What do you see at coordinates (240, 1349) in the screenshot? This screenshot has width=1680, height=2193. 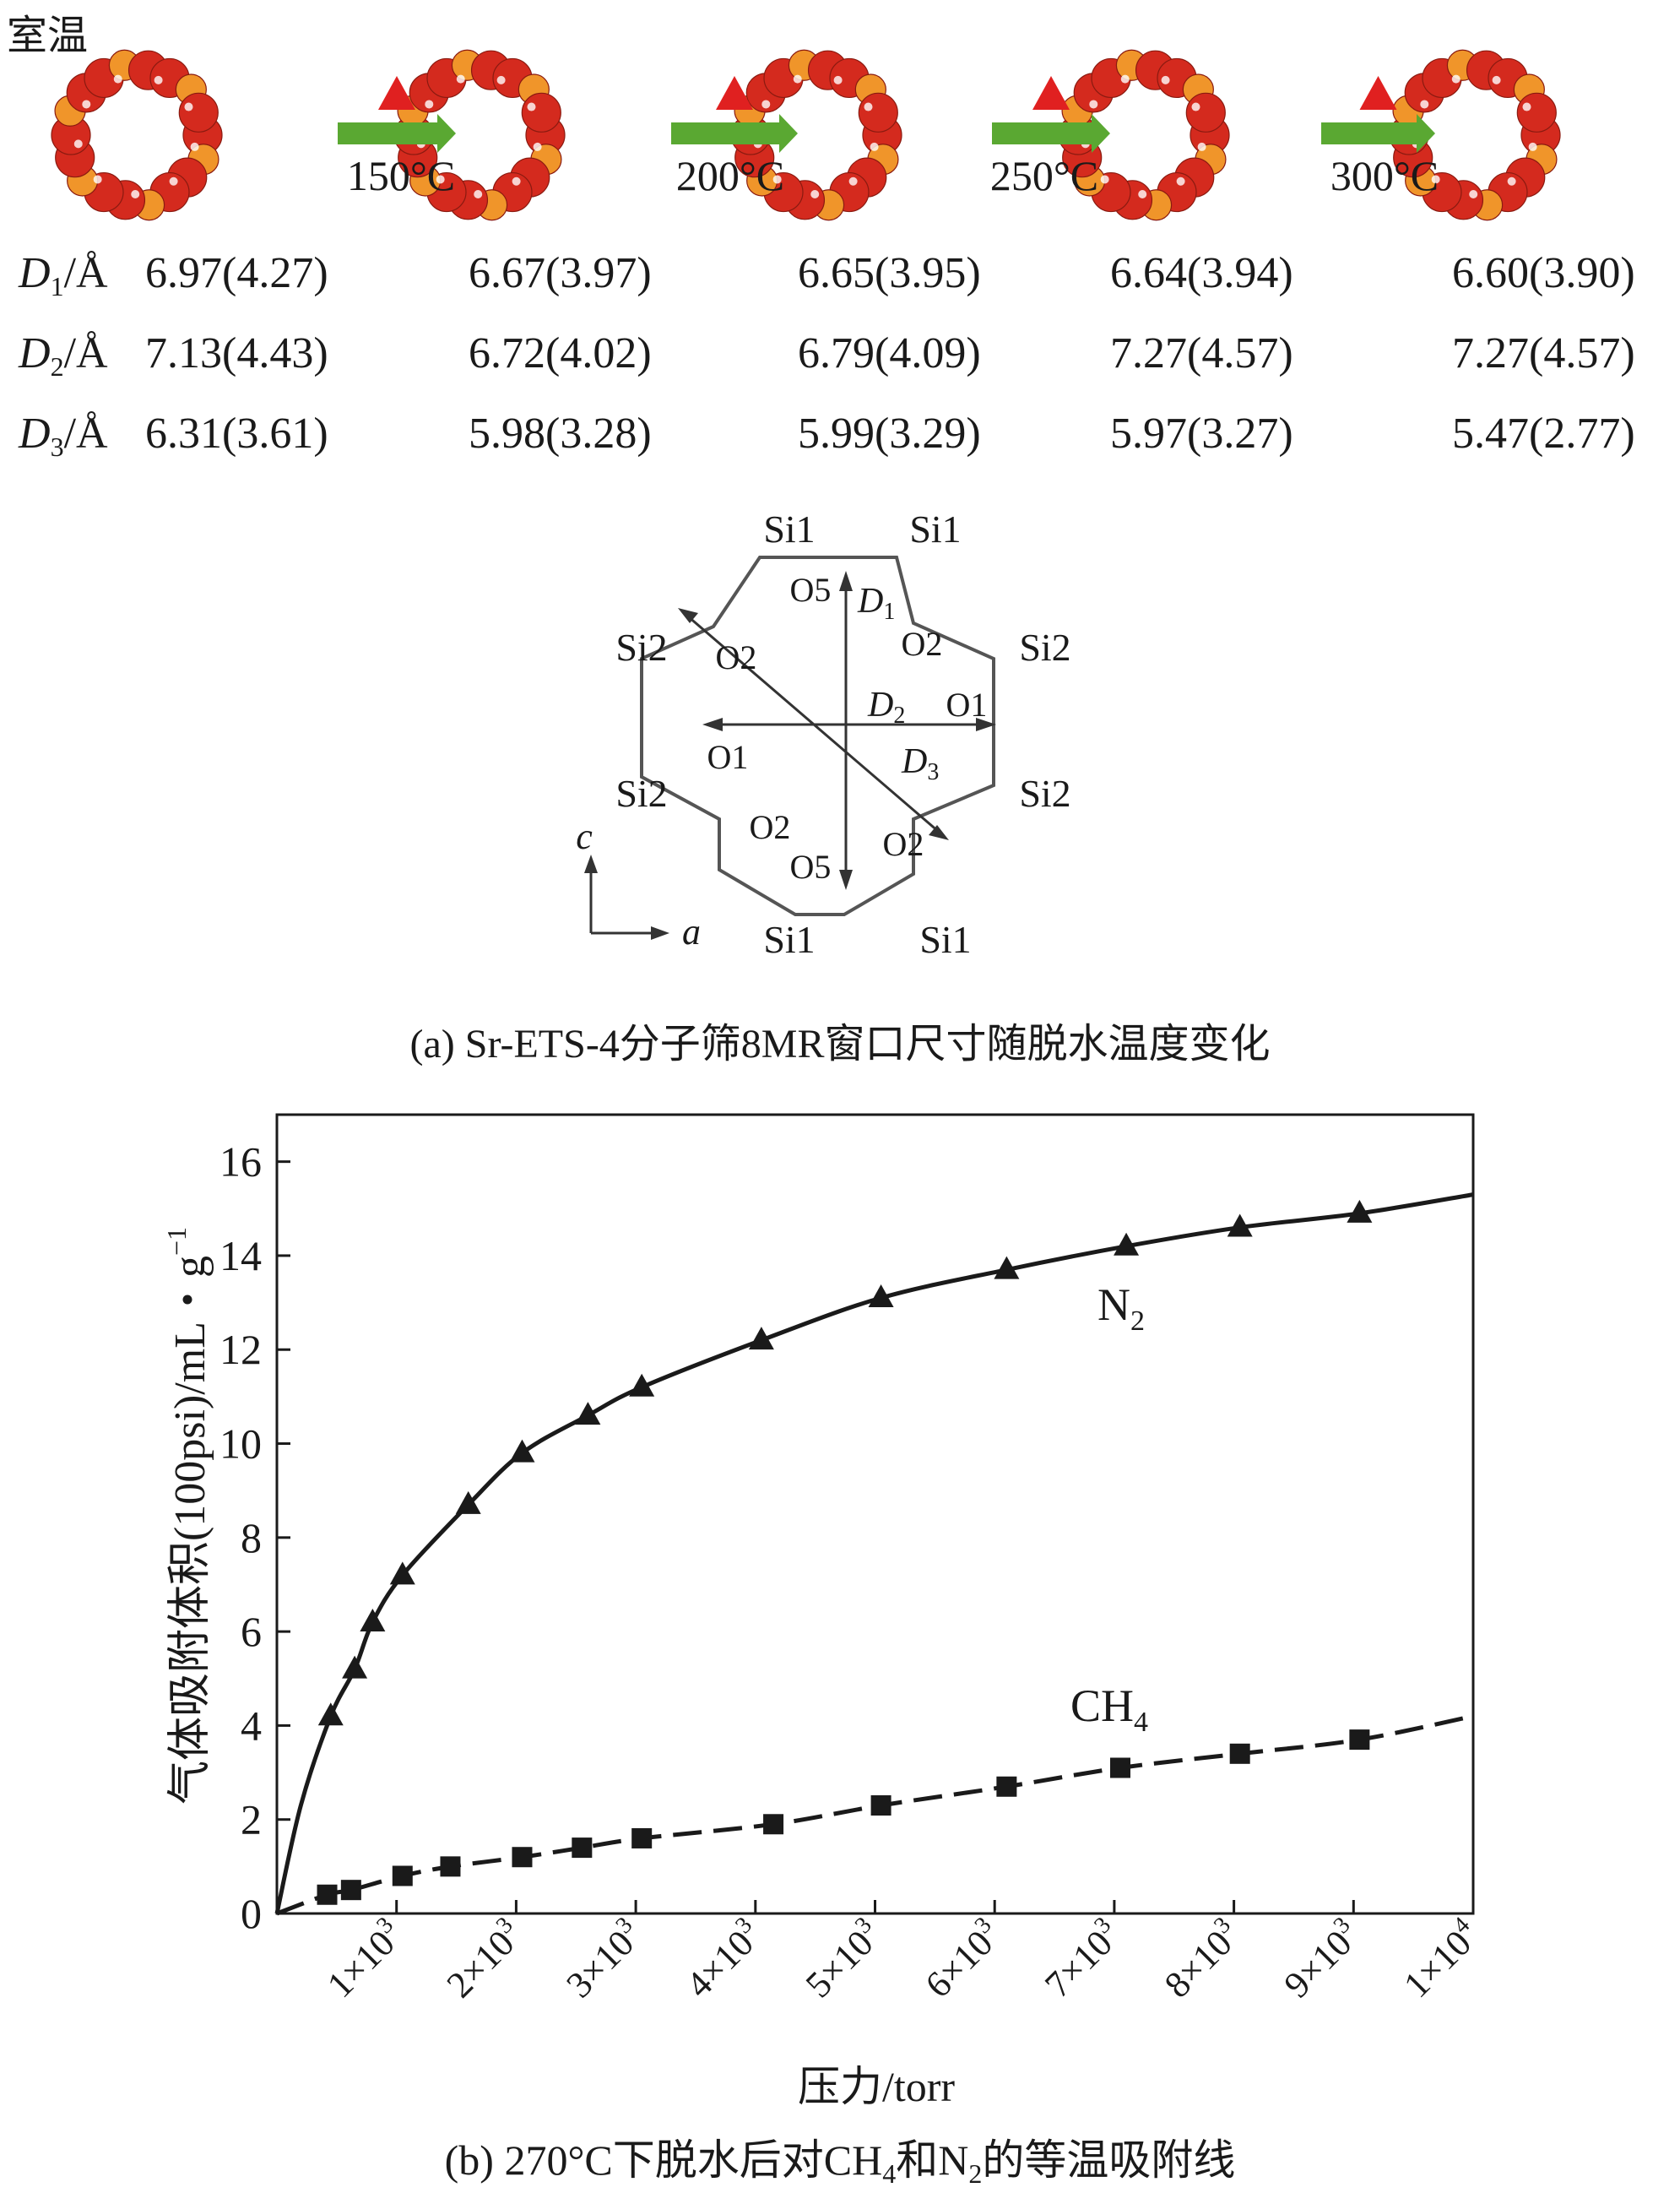 I see `y-tick-label: 12` at bounding box center [240, 1349].